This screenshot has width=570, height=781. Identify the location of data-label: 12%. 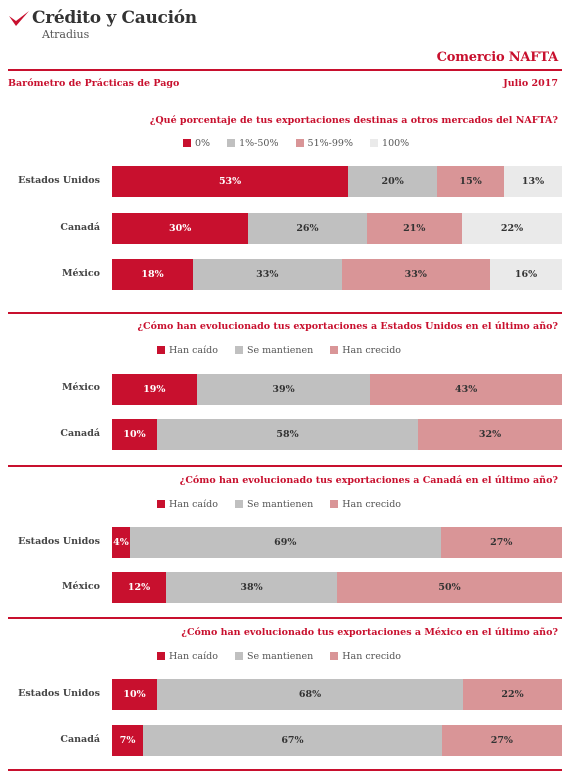
(139, 587).